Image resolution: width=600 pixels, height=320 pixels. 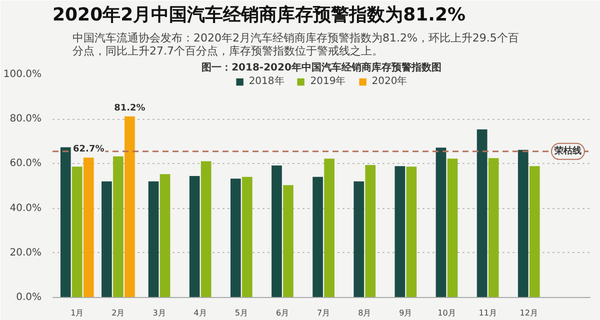 What do you see at coordinates (323, 313) in the screenshot?
I see `x-tick-label: 7月` at bounding box center [323, 313].